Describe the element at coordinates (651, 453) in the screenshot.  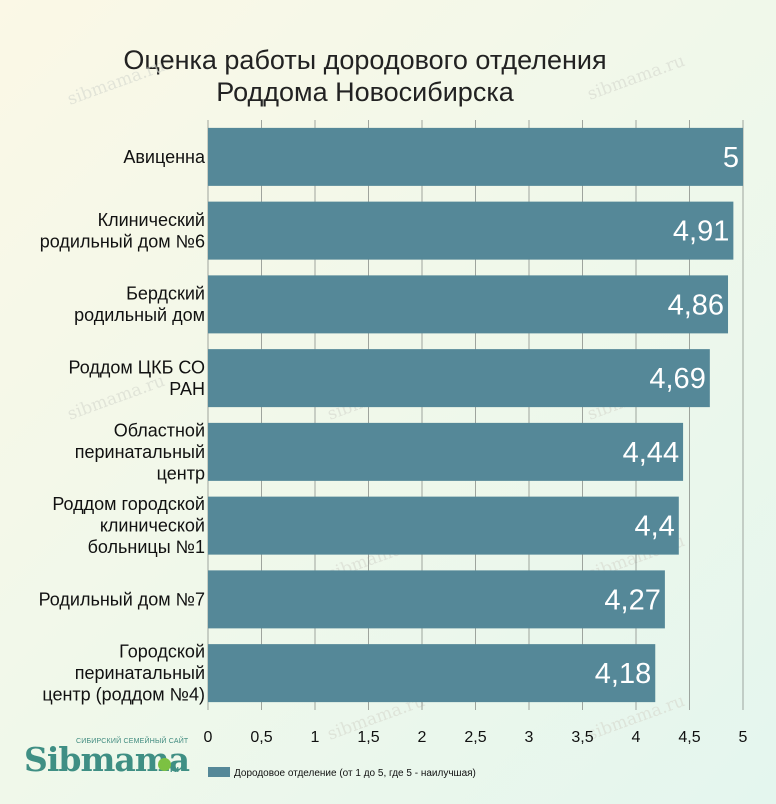
I see `bar-value-label-4: 4,44` at that location.